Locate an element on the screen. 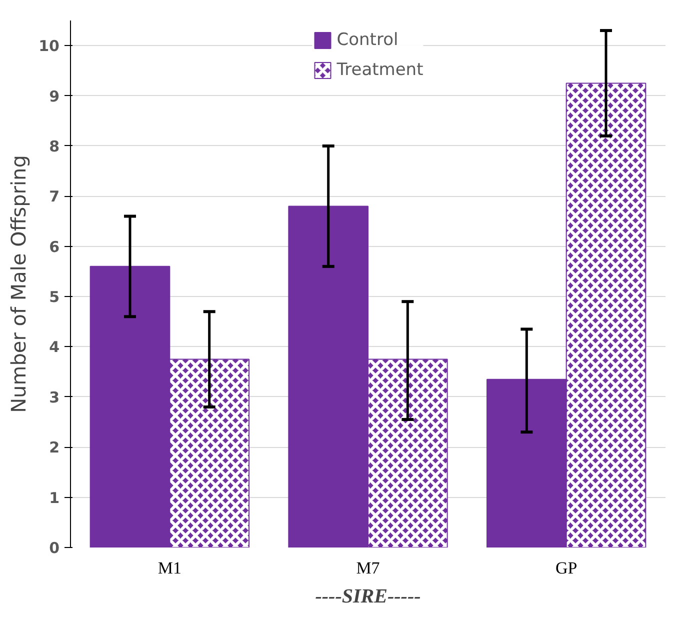  y-tick-label: 4 is located at coordinates (54, 347).